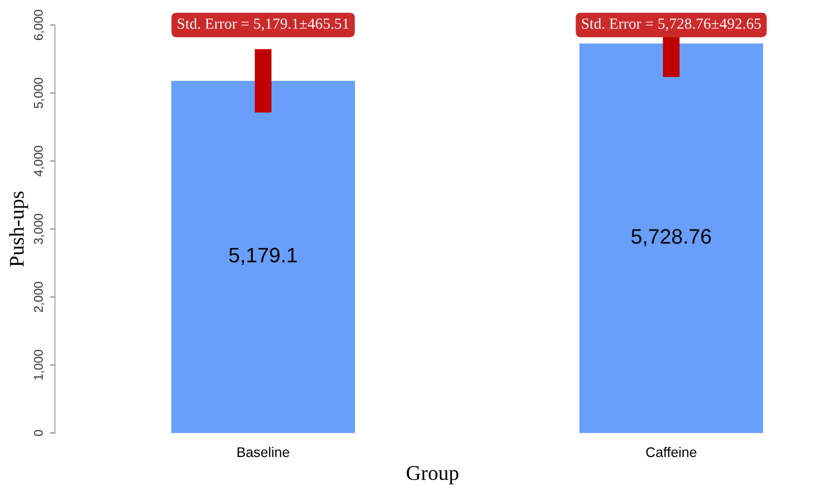  Describe the element at coordinates (39, 365) in the screenshot. I see `y-tick-label: 1,000` at that location.